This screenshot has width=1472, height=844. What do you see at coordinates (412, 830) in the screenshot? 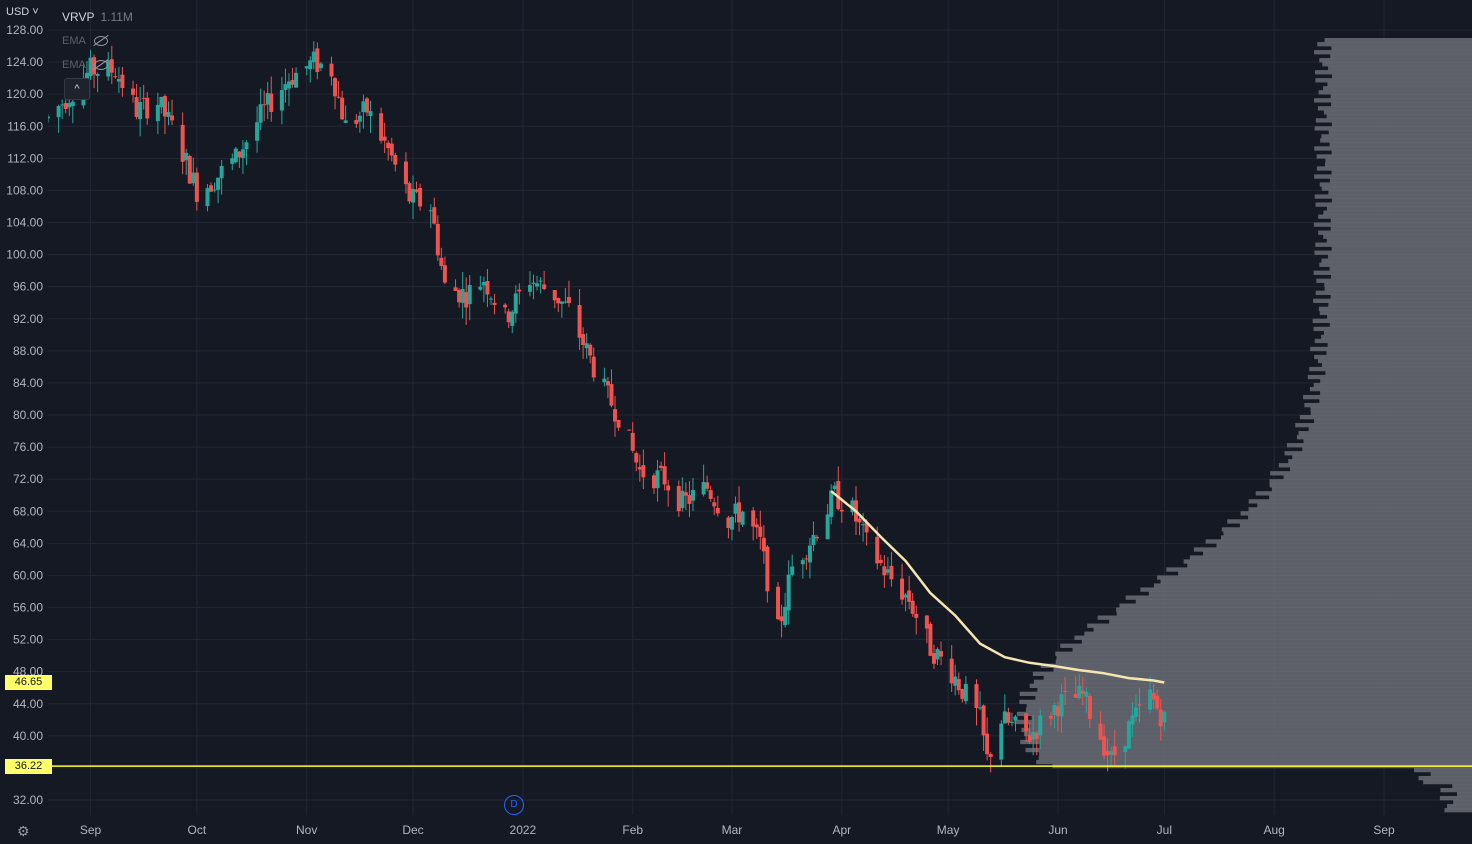
I see `x-tick-label: Dec` at bounding box center [412, 830].